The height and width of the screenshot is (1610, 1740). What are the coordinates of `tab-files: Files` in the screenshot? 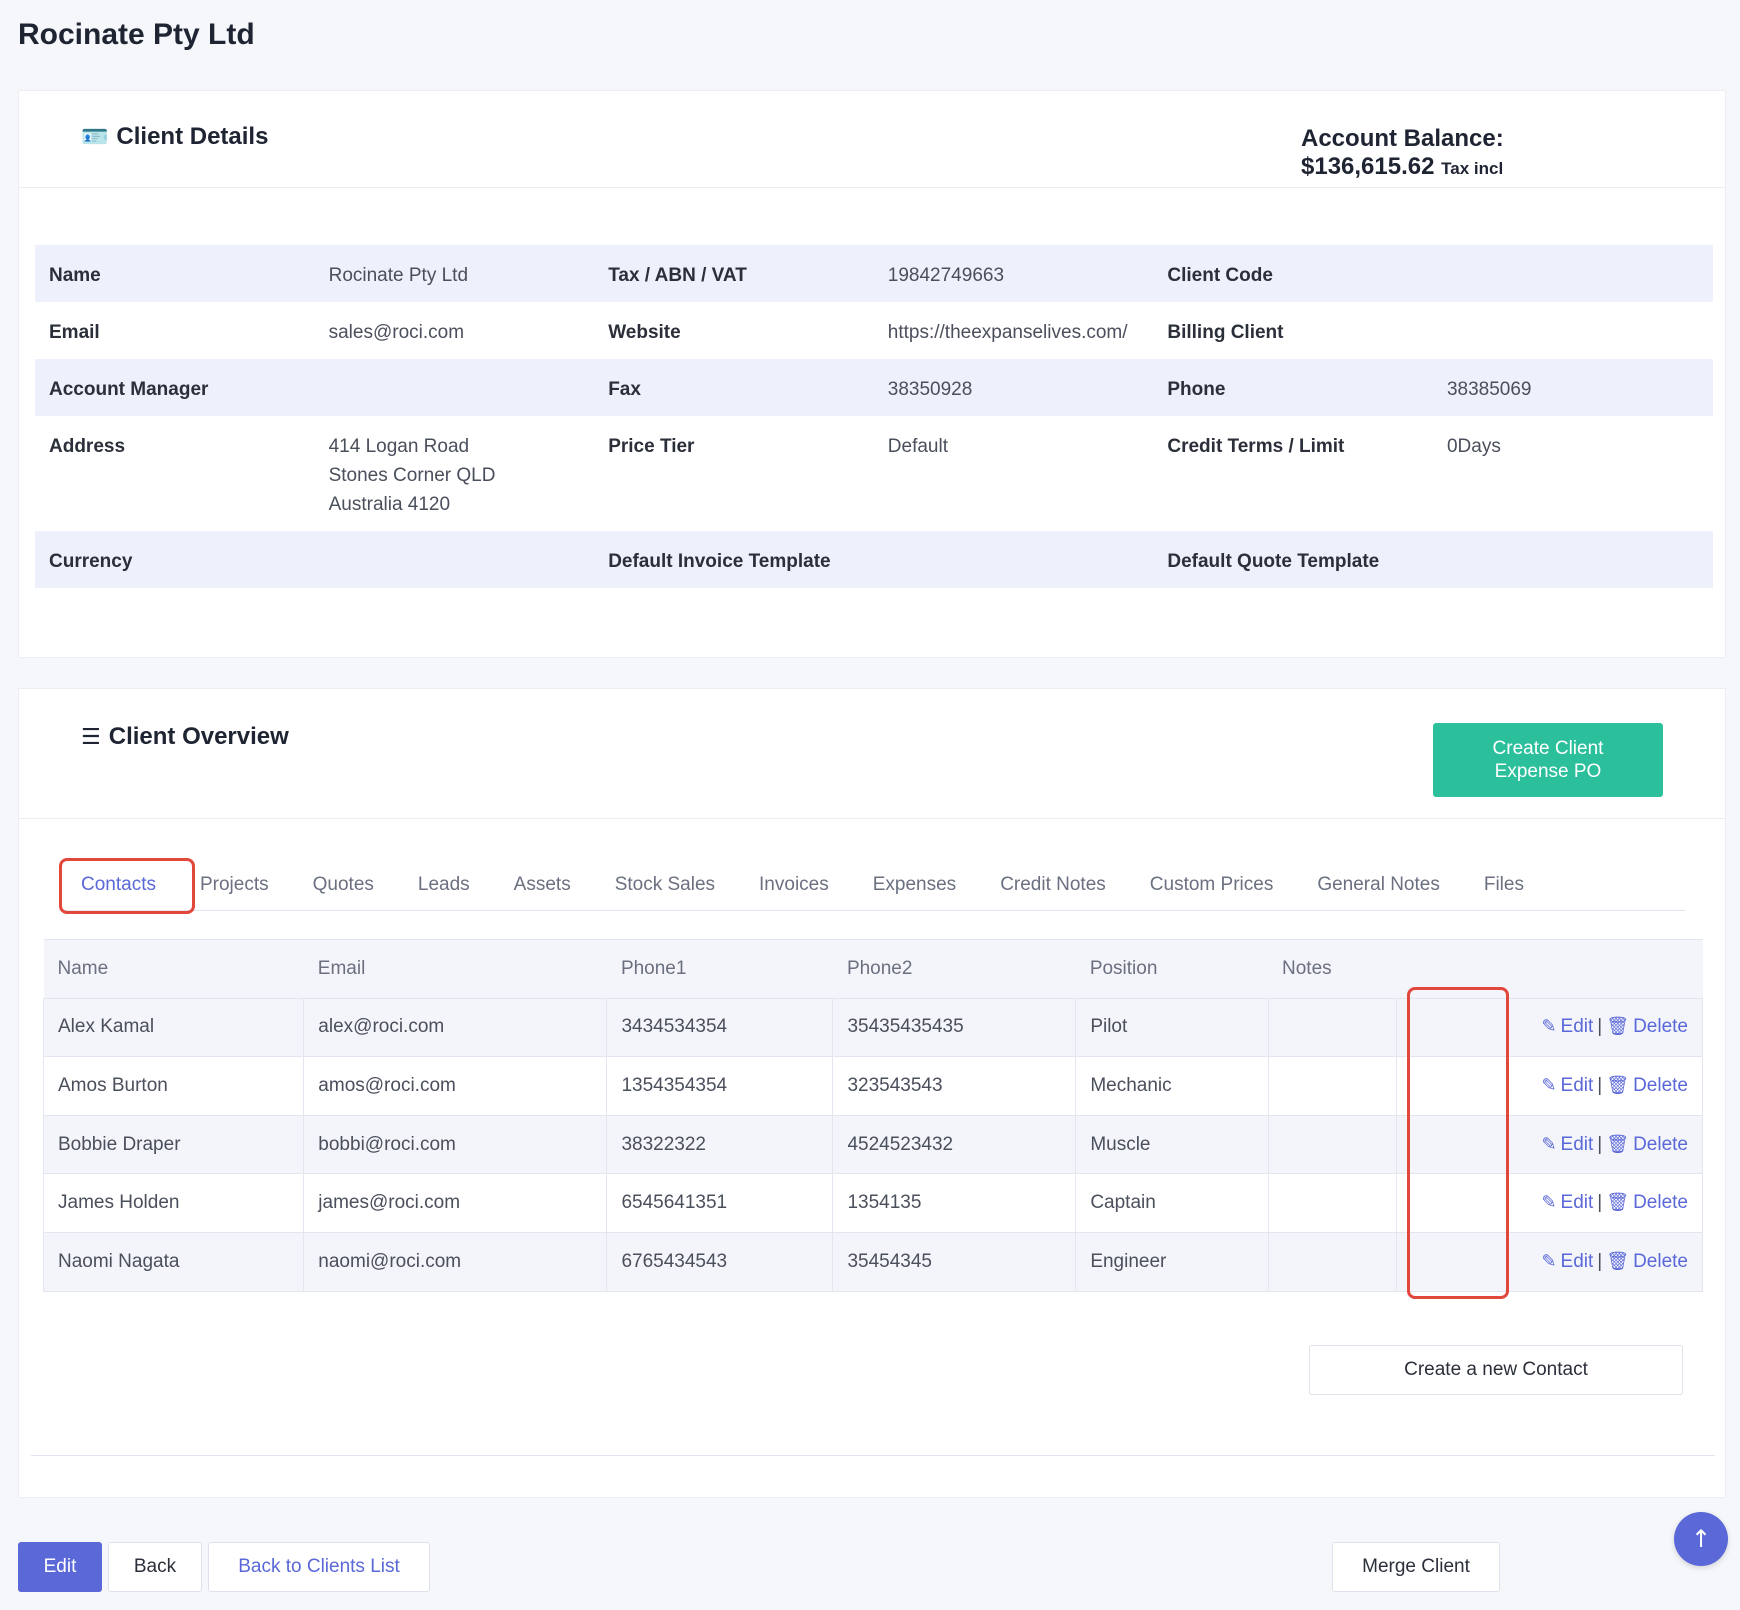 It's located at (1503, 884).